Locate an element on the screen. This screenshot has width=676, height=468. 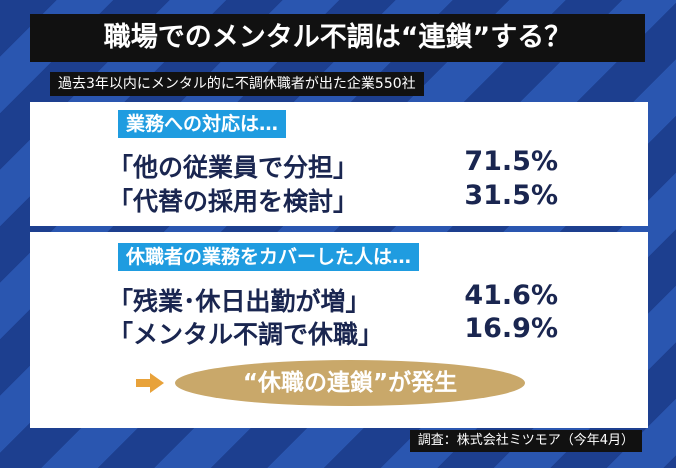
row-value: 16.9% is located at coordinates (511, 328).